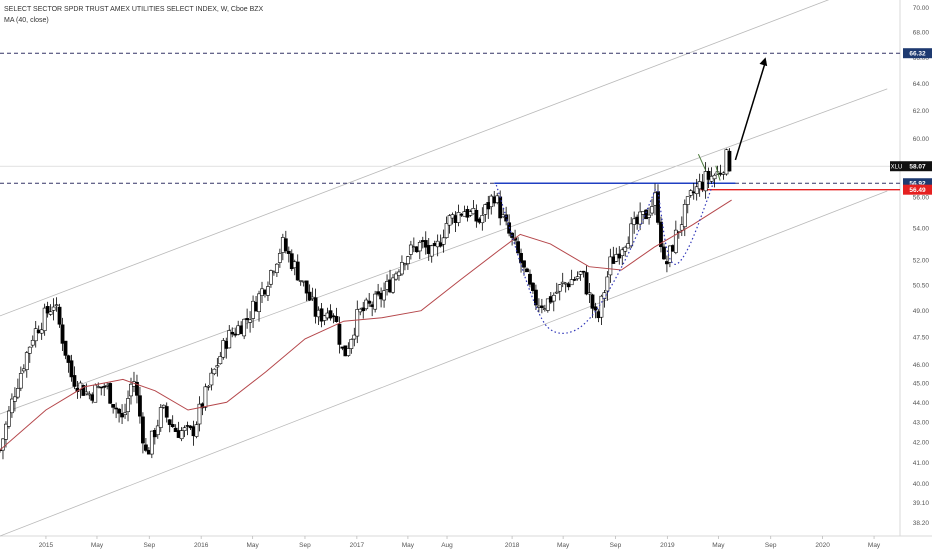  What do you see at coordinates (921, 422) in the screenshot?
I see `y-tick-label: 43.00` at bounding box center [921, 422].